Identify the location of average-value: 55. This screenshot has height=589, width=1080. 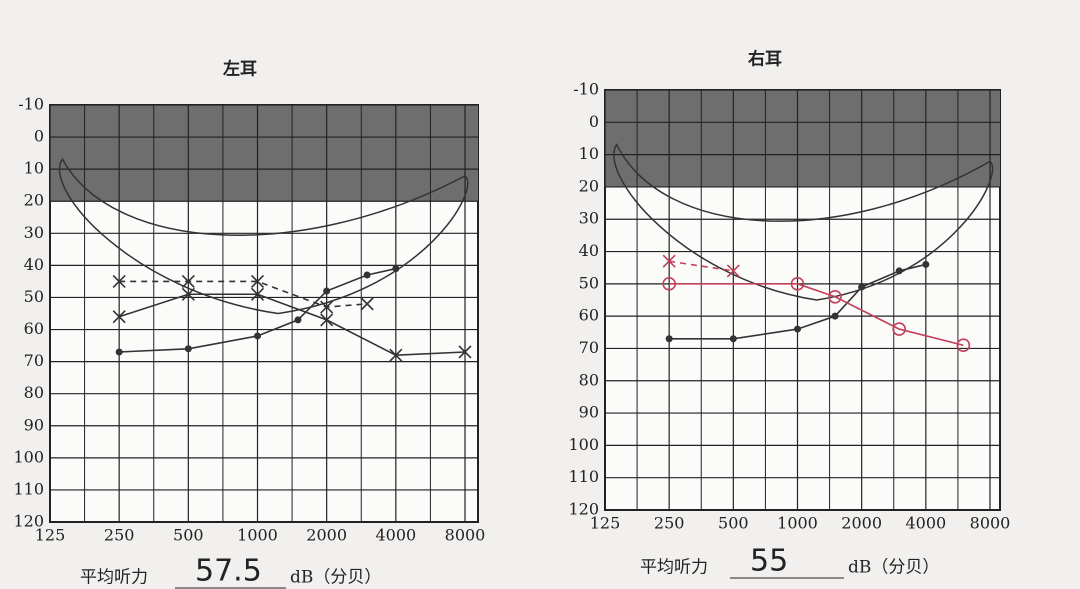
(769, 561).